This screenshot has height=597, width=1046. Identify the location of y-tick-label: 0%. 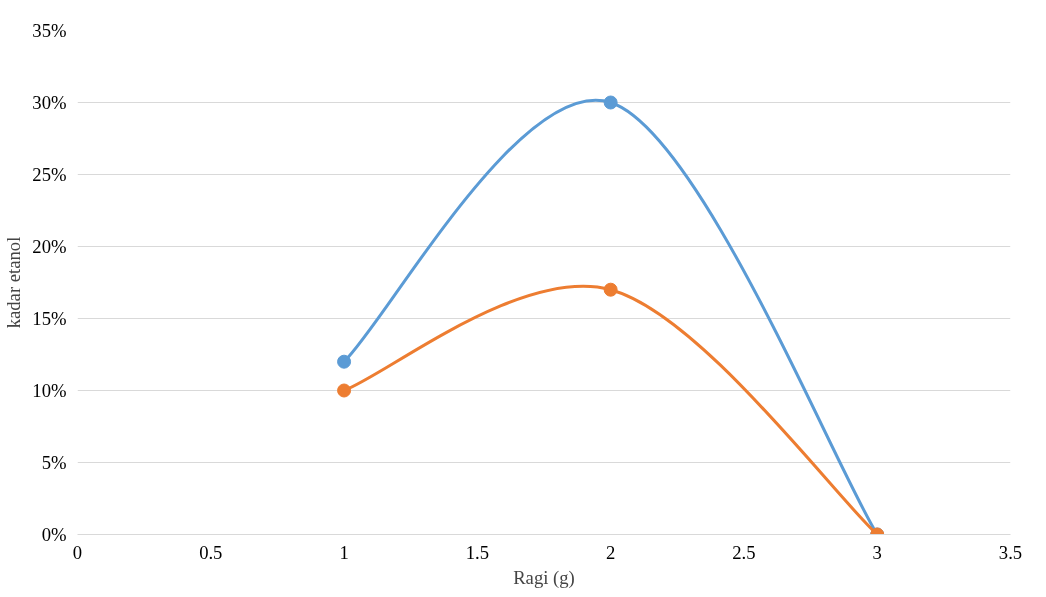
(54, 534).